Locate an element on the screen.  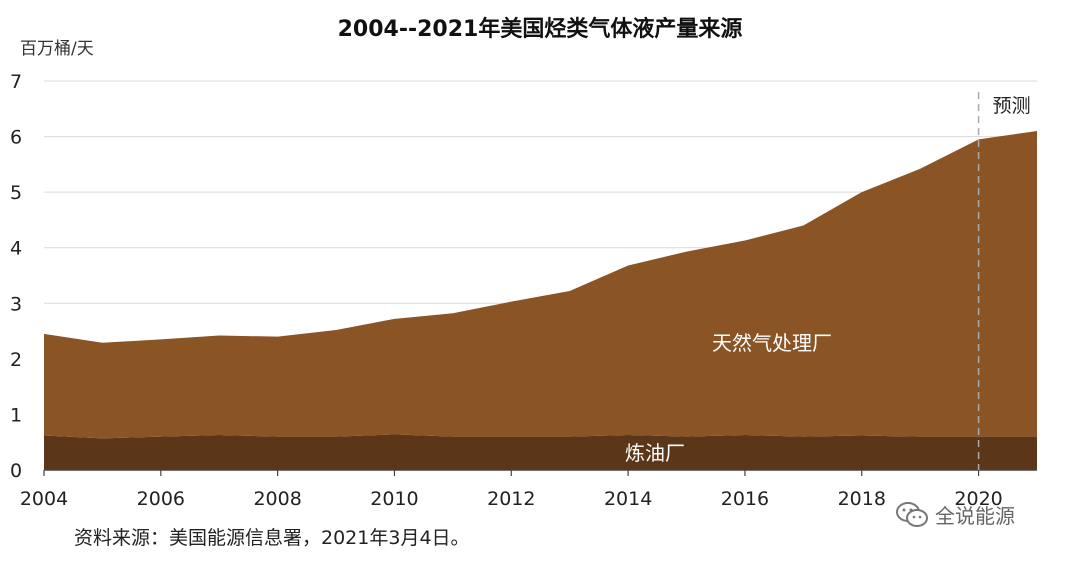
series-label-gas-plant: 天然气处理厂 is located at coordinates (772, 343).